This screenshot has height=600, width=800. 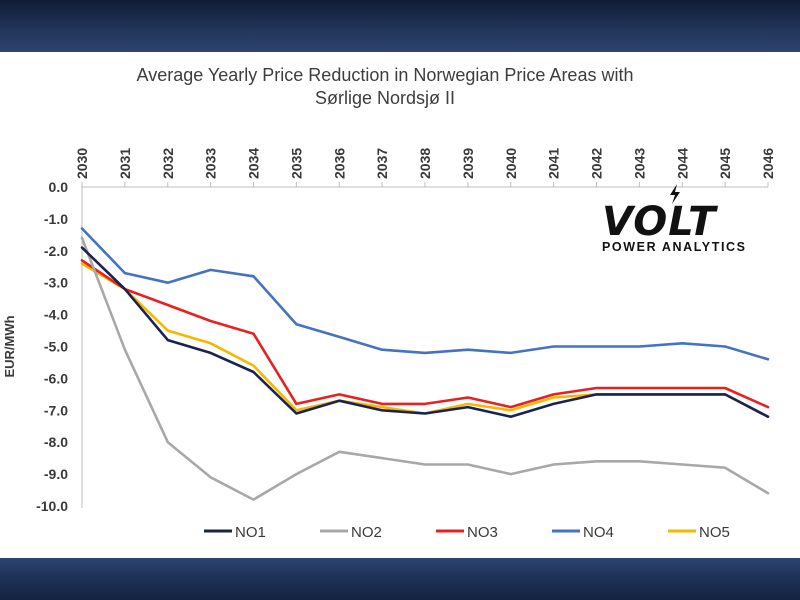 What do you see at coordinates (714, 532) in the screenshot?
I see `legend-label-no5: NO5` at bounding box center [714, 532].